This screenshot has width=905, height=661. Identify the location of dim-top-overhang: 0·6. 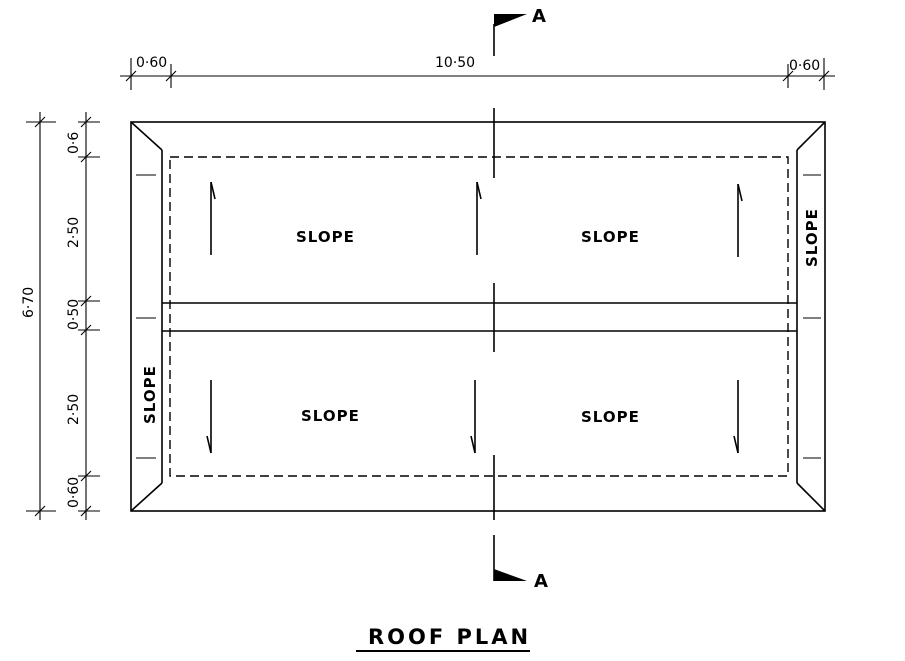
(74, 143).